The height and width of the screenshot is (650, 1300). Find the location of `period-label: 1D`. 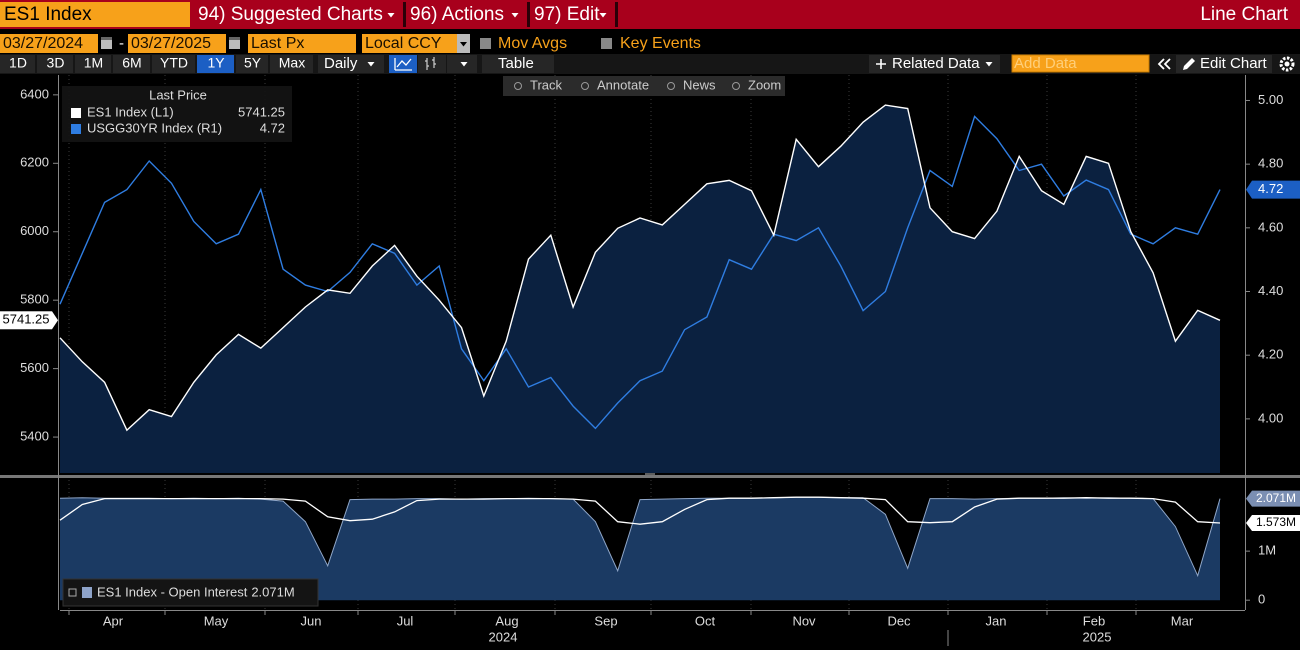

period-label: 1D is located at coordinates (18, 63).